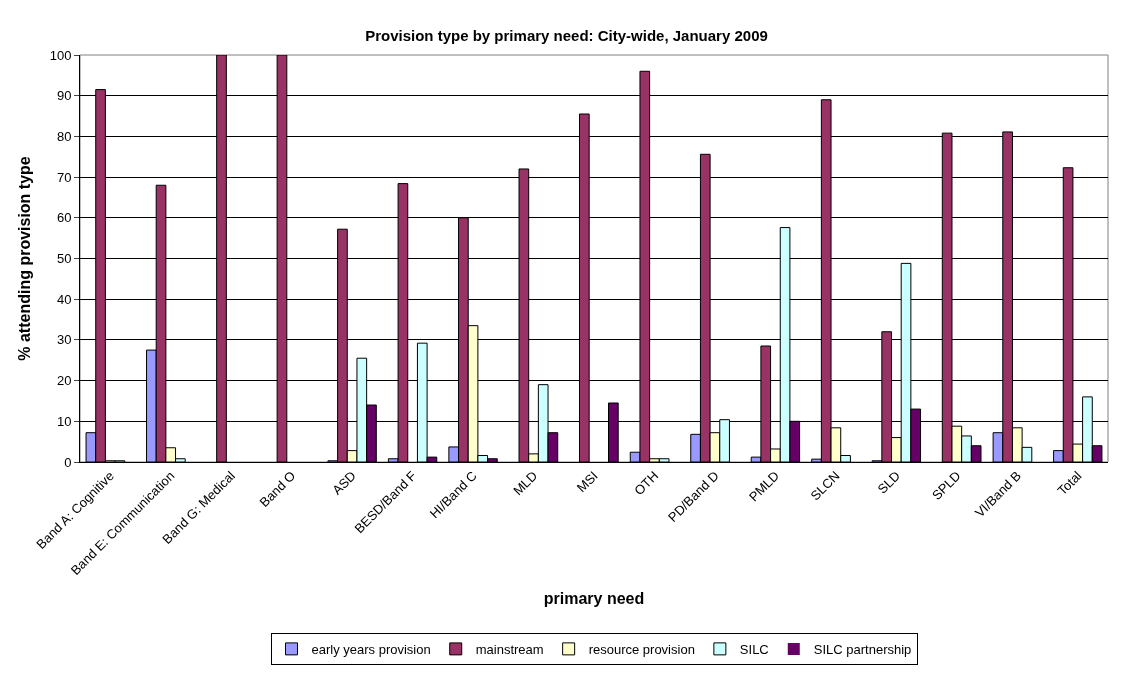  I want to click on legend-label: resource provision, so click(641, 649).